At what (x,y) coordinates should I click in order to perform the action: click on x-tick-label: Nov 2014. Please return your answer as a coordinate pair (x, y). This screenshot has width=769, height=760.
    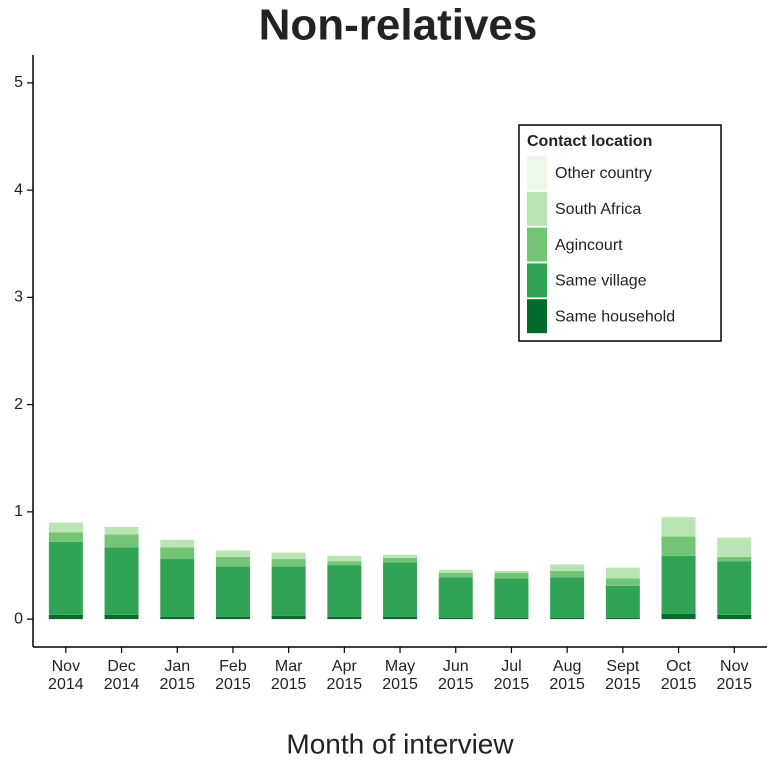
    Looking at the image, I should click on (66, 675).